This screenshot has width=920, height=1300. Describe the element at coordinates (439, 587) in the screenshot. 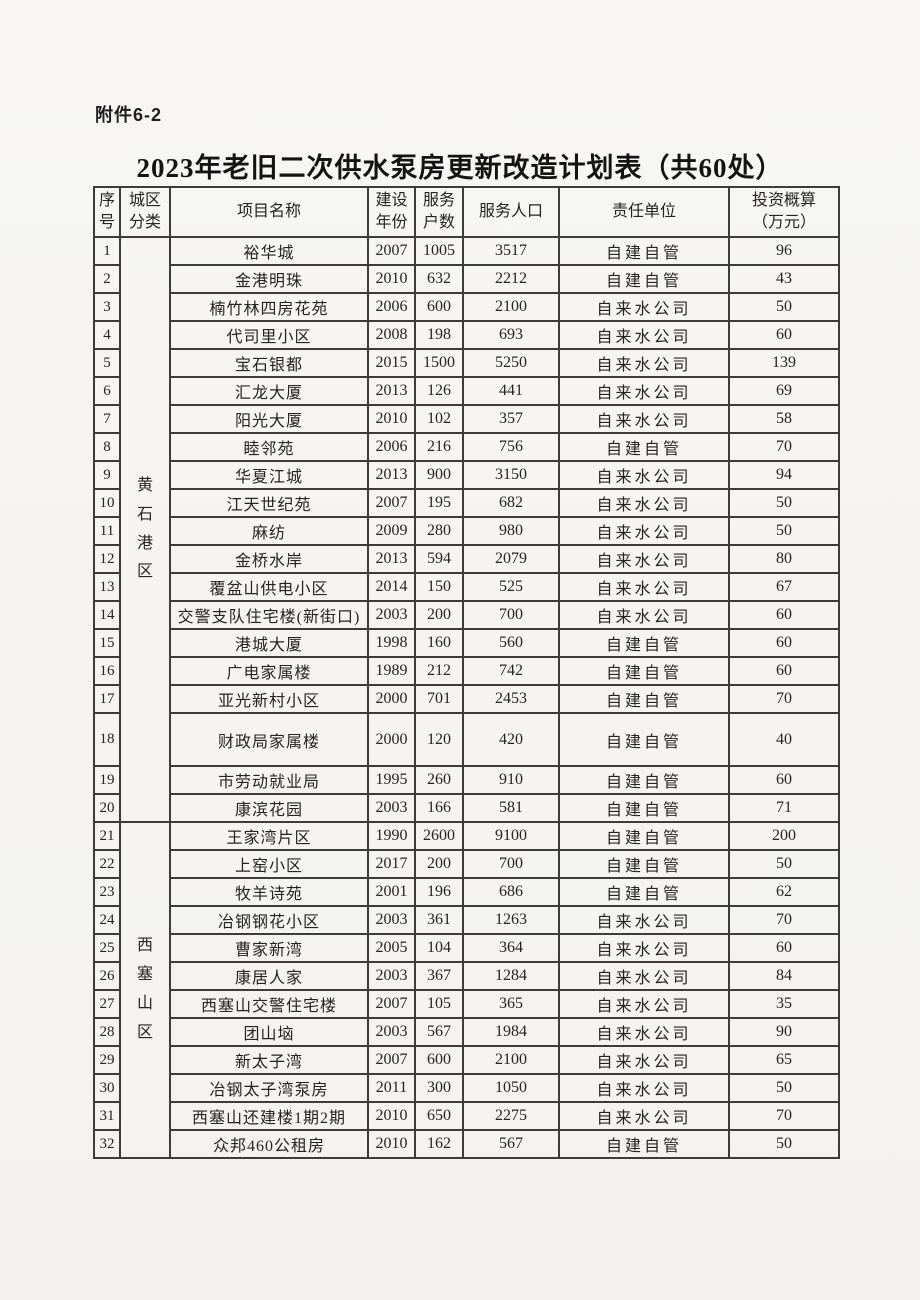

I see `cell-households: 150` at that location.